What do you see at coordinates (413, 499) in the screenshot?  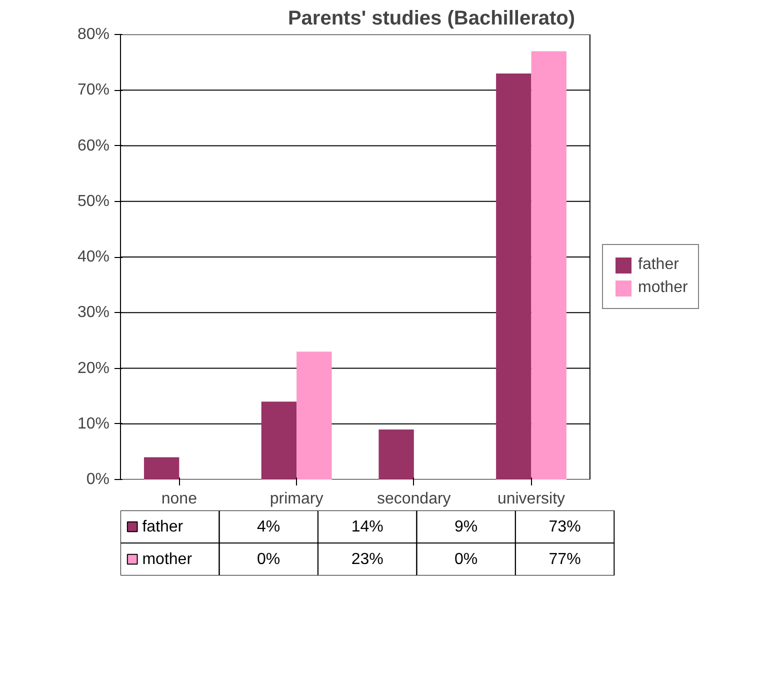 I see `x-tick-label: secondary` at bounding box center [413, 499].